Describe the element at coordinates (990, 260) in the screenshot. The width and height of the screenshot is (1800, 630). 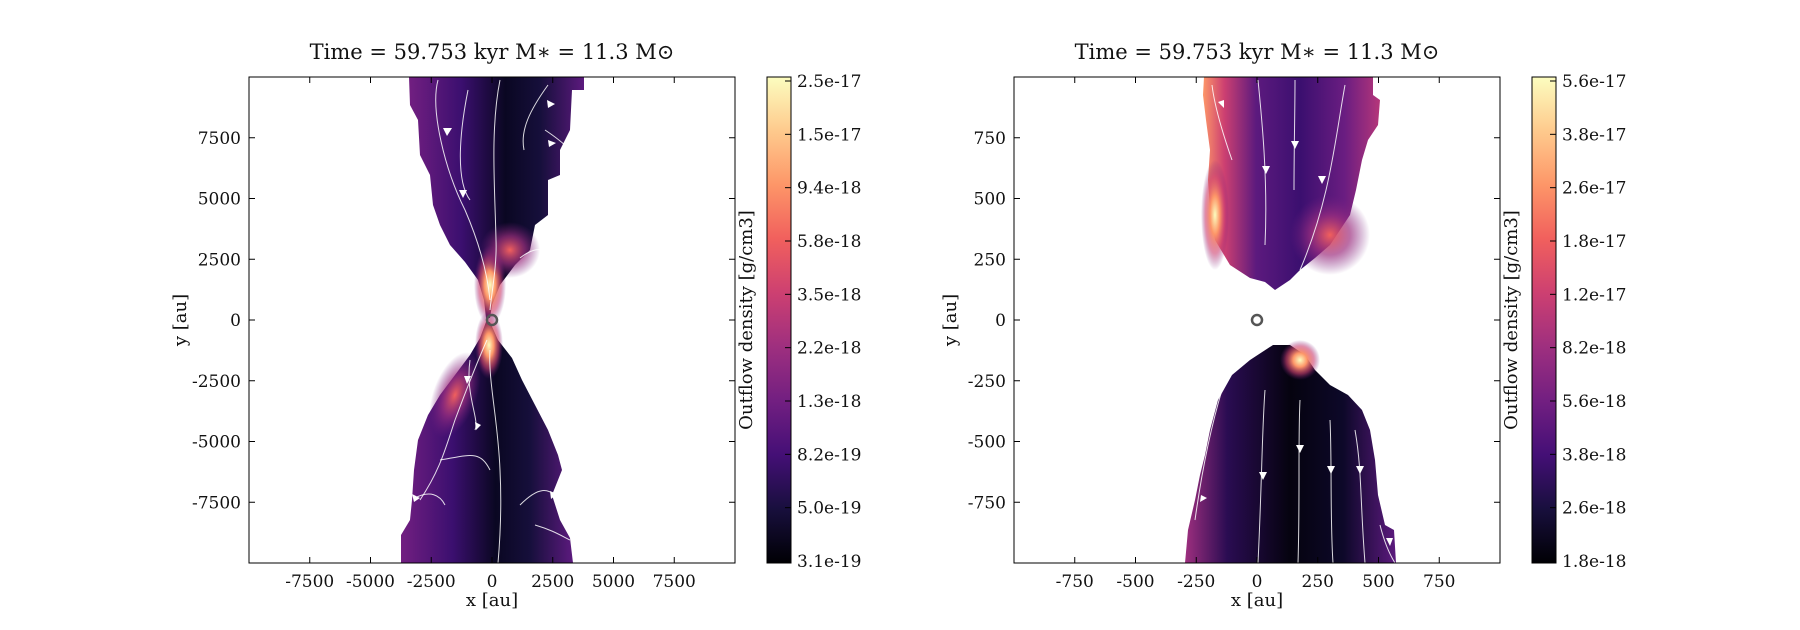
I see `panel-2-y-tick-label: 250` at that location.